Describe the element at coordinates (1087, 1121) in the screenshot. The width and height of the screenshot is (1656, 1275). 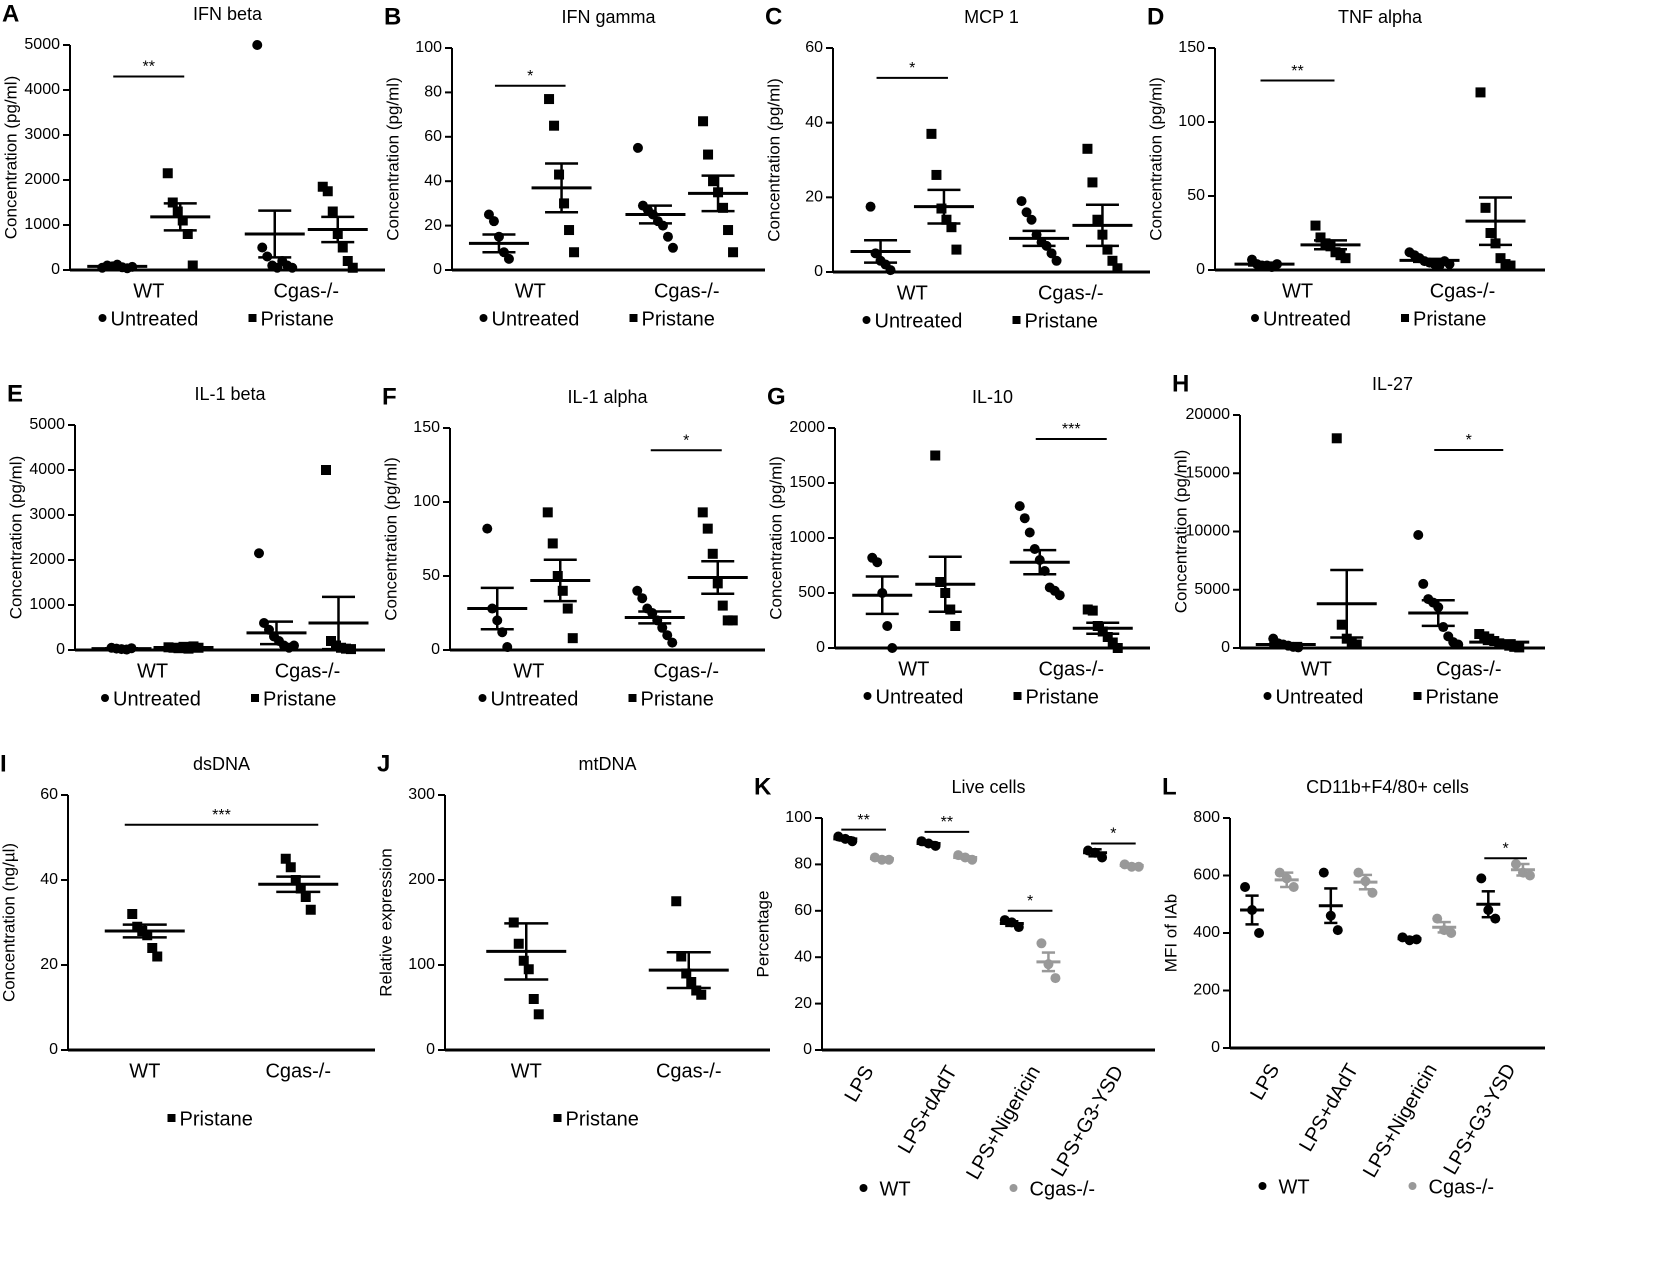
I see `x-tick-label: LPS+G3-YSD` at that location.